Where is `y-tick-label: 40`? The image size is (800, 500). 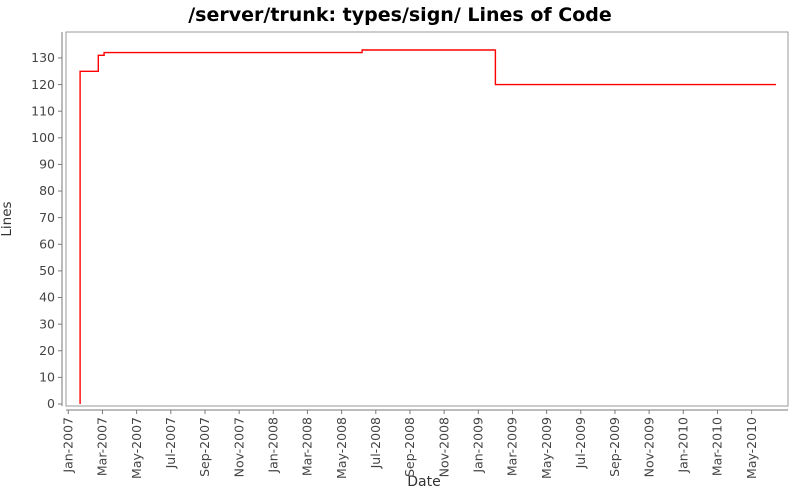
y-tick-label: 40 is located at coordinates (47, 297).